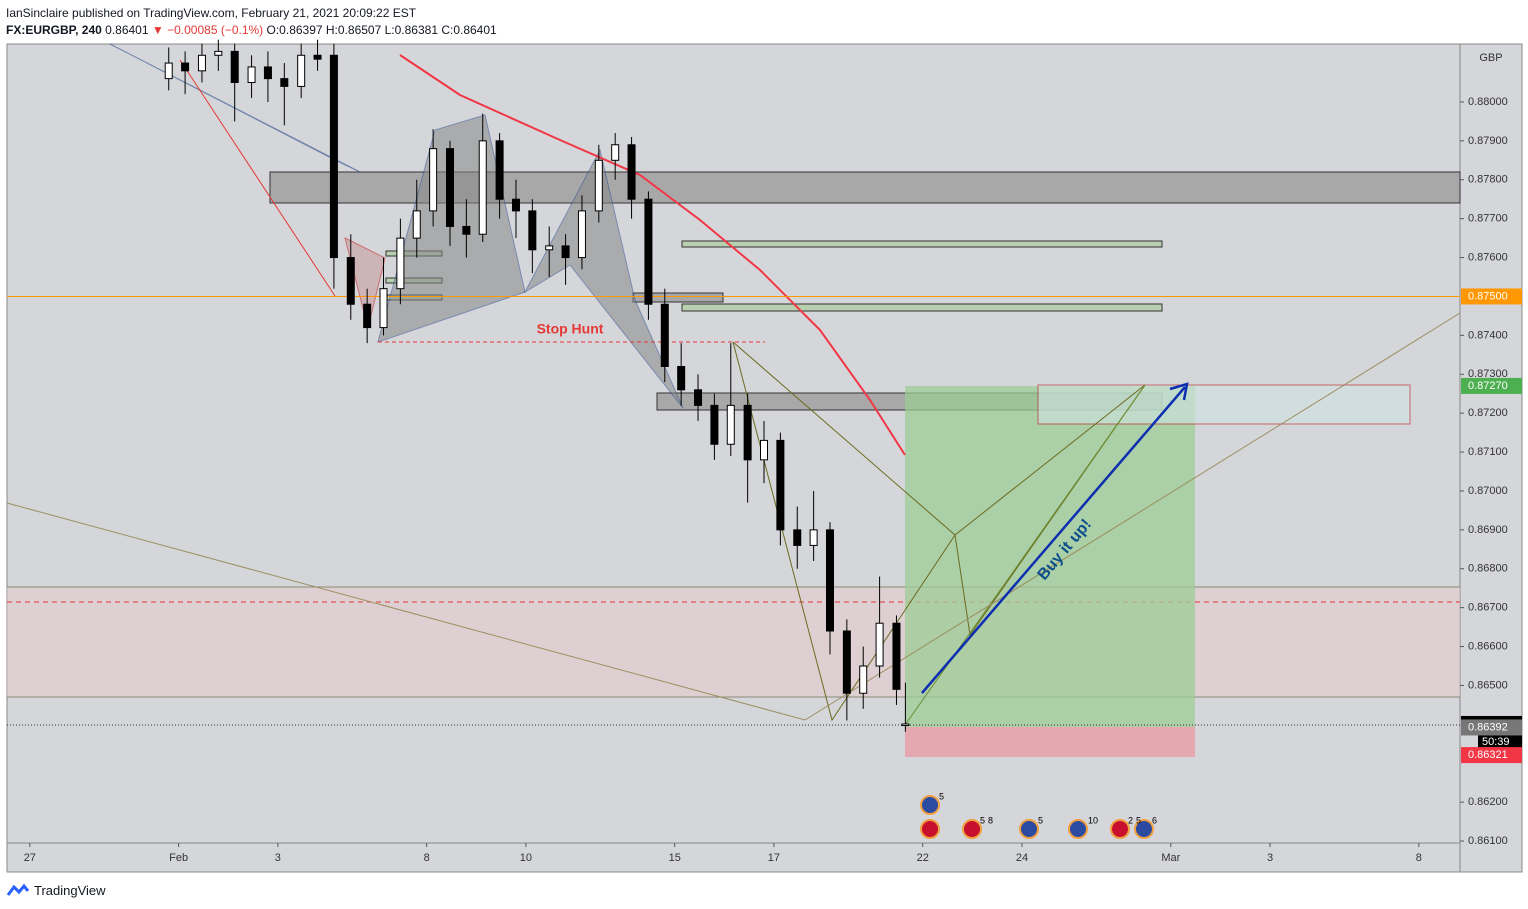 This screenshot has width=1528, height=909. What do you see at coordinates (570, 329) in the screenshot?
I see `annotation: Stop Hunt` at bounding box center [570, 329].